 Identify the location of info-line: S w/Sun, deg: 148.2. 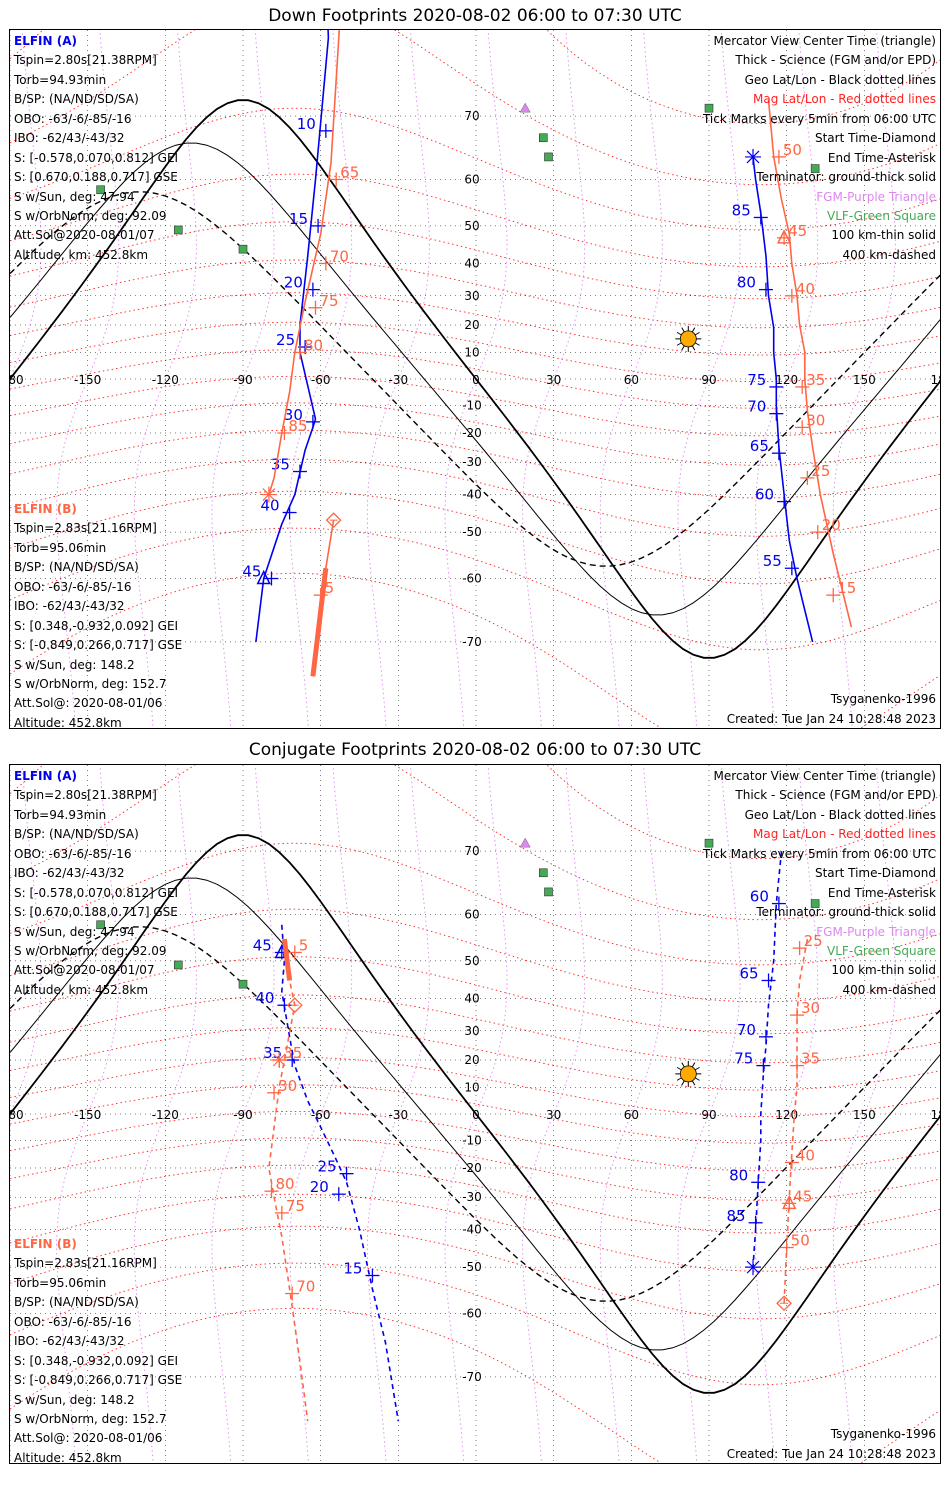
(74, 664).